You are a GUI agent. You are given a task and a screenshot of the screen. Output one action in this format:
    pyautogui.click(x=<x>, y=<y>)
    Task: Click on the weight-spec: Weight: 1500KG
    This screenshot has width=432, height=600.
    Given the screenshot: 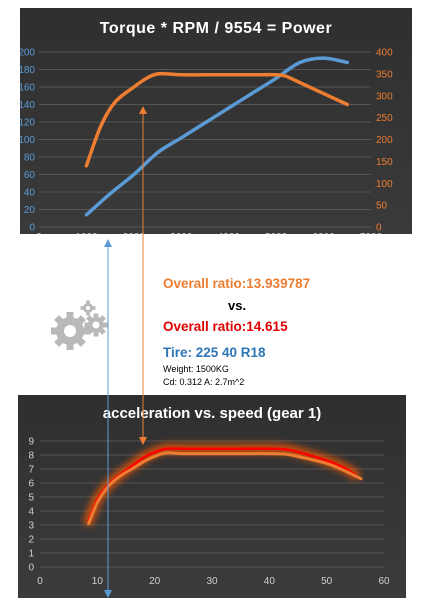 What is the action you would take?
    pyautogui.click(x=196, y=369)
    